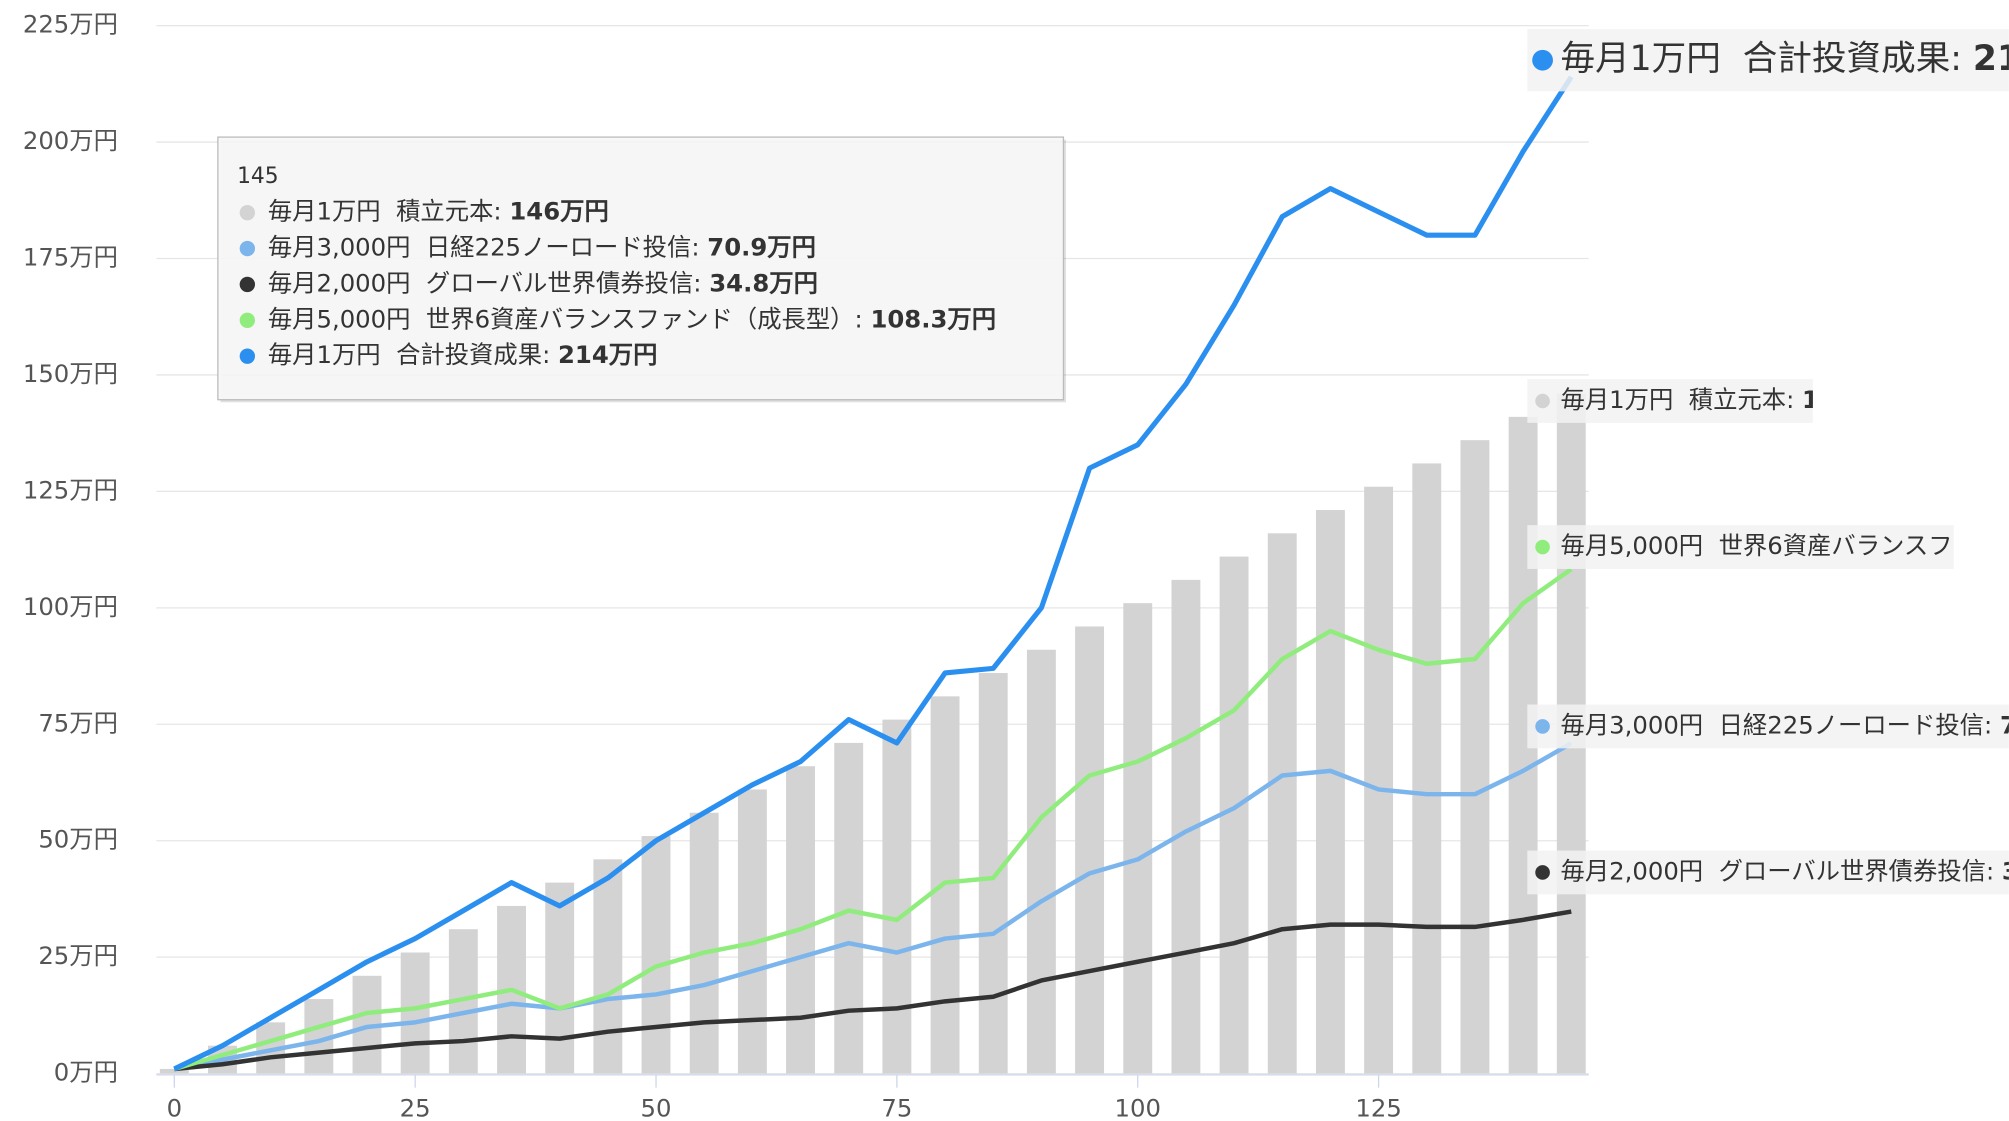 The width and height of the screenshot is (2009, 1121). I want to click on x-tick-label: 0, so click(174, 1107).